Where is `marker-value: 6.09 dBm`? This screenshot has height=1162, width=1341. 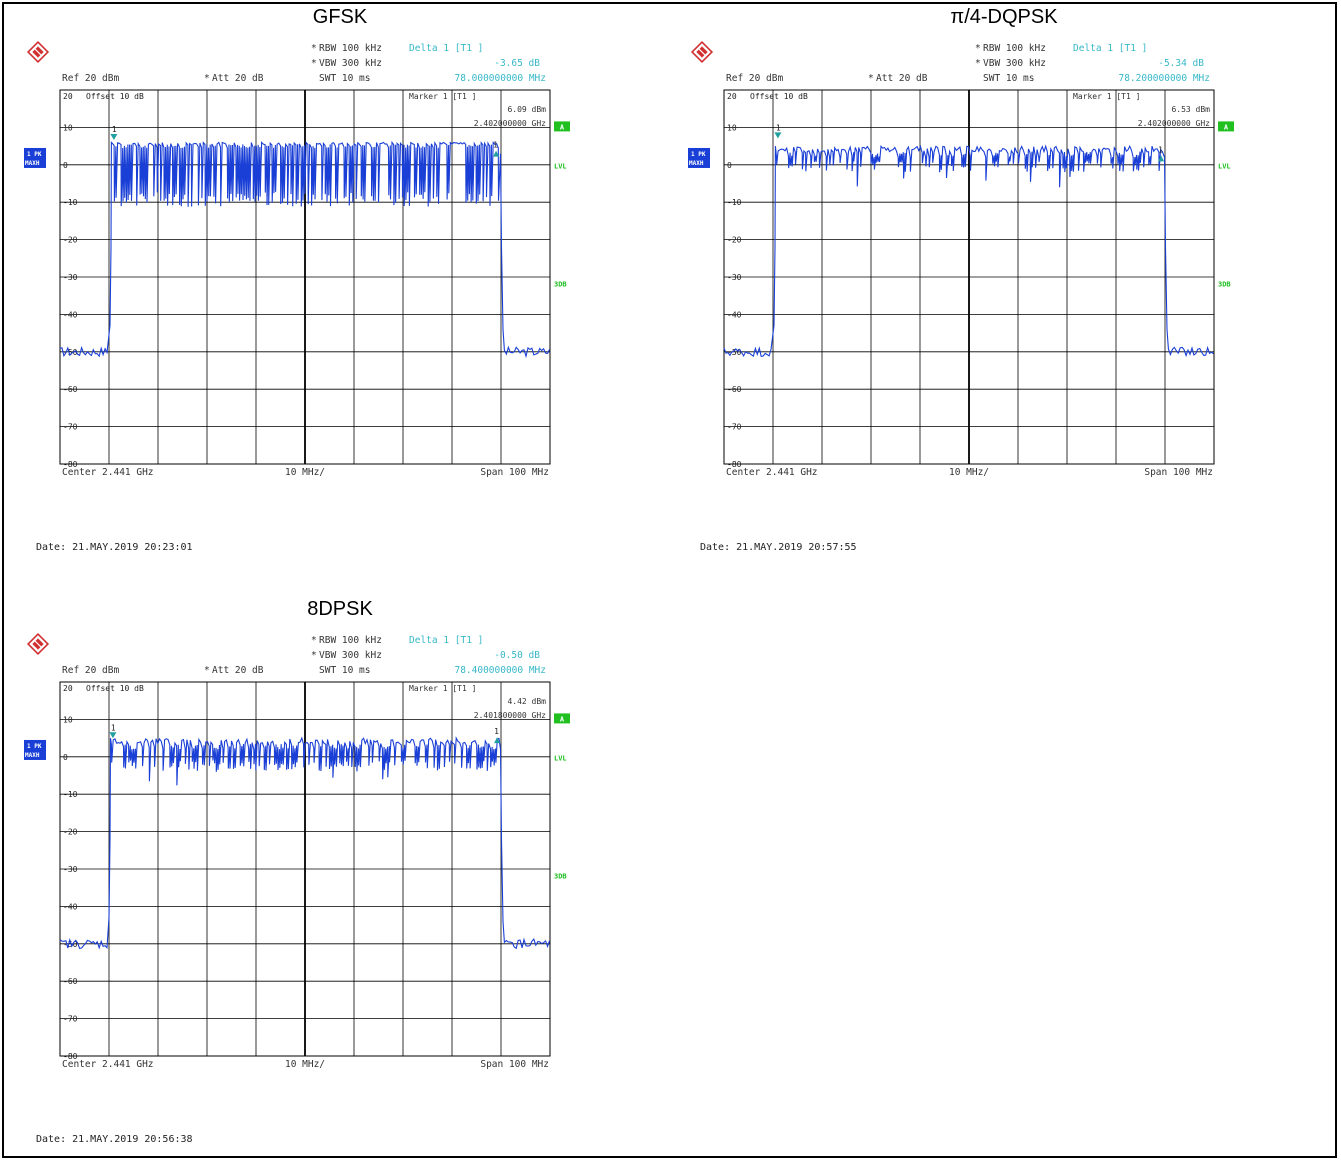
marker-value: 6.09 dBm is located at coordinates (526, 109).